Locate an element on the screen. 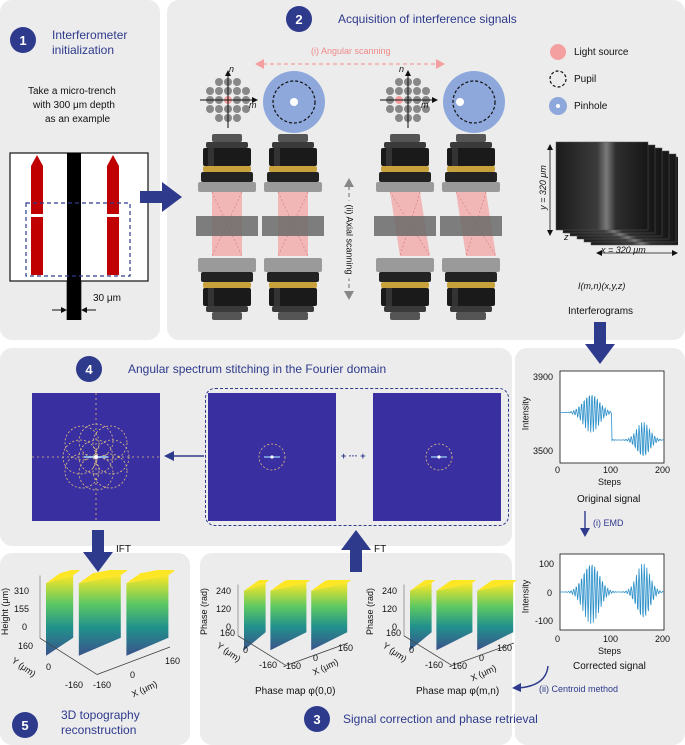  topo-x-tick-2: 160 is located at coordinates (173, 661).